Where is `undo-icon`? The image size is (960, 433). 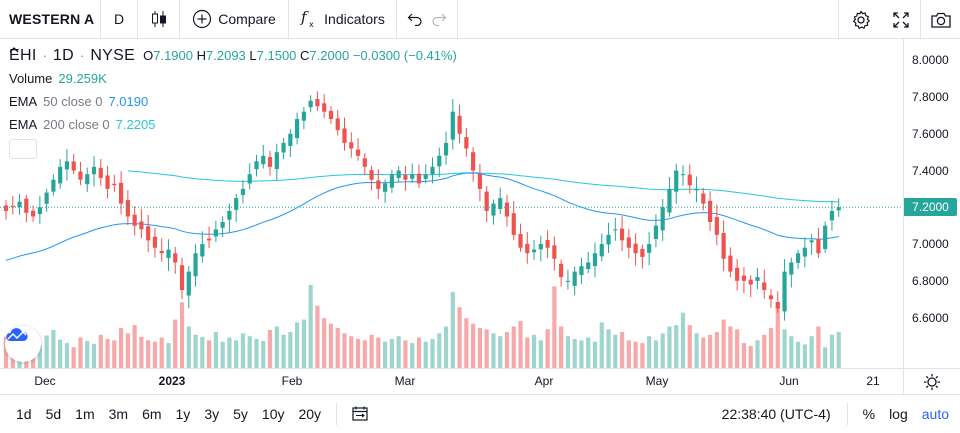
undo-icon is located at coordinates (415, 19).